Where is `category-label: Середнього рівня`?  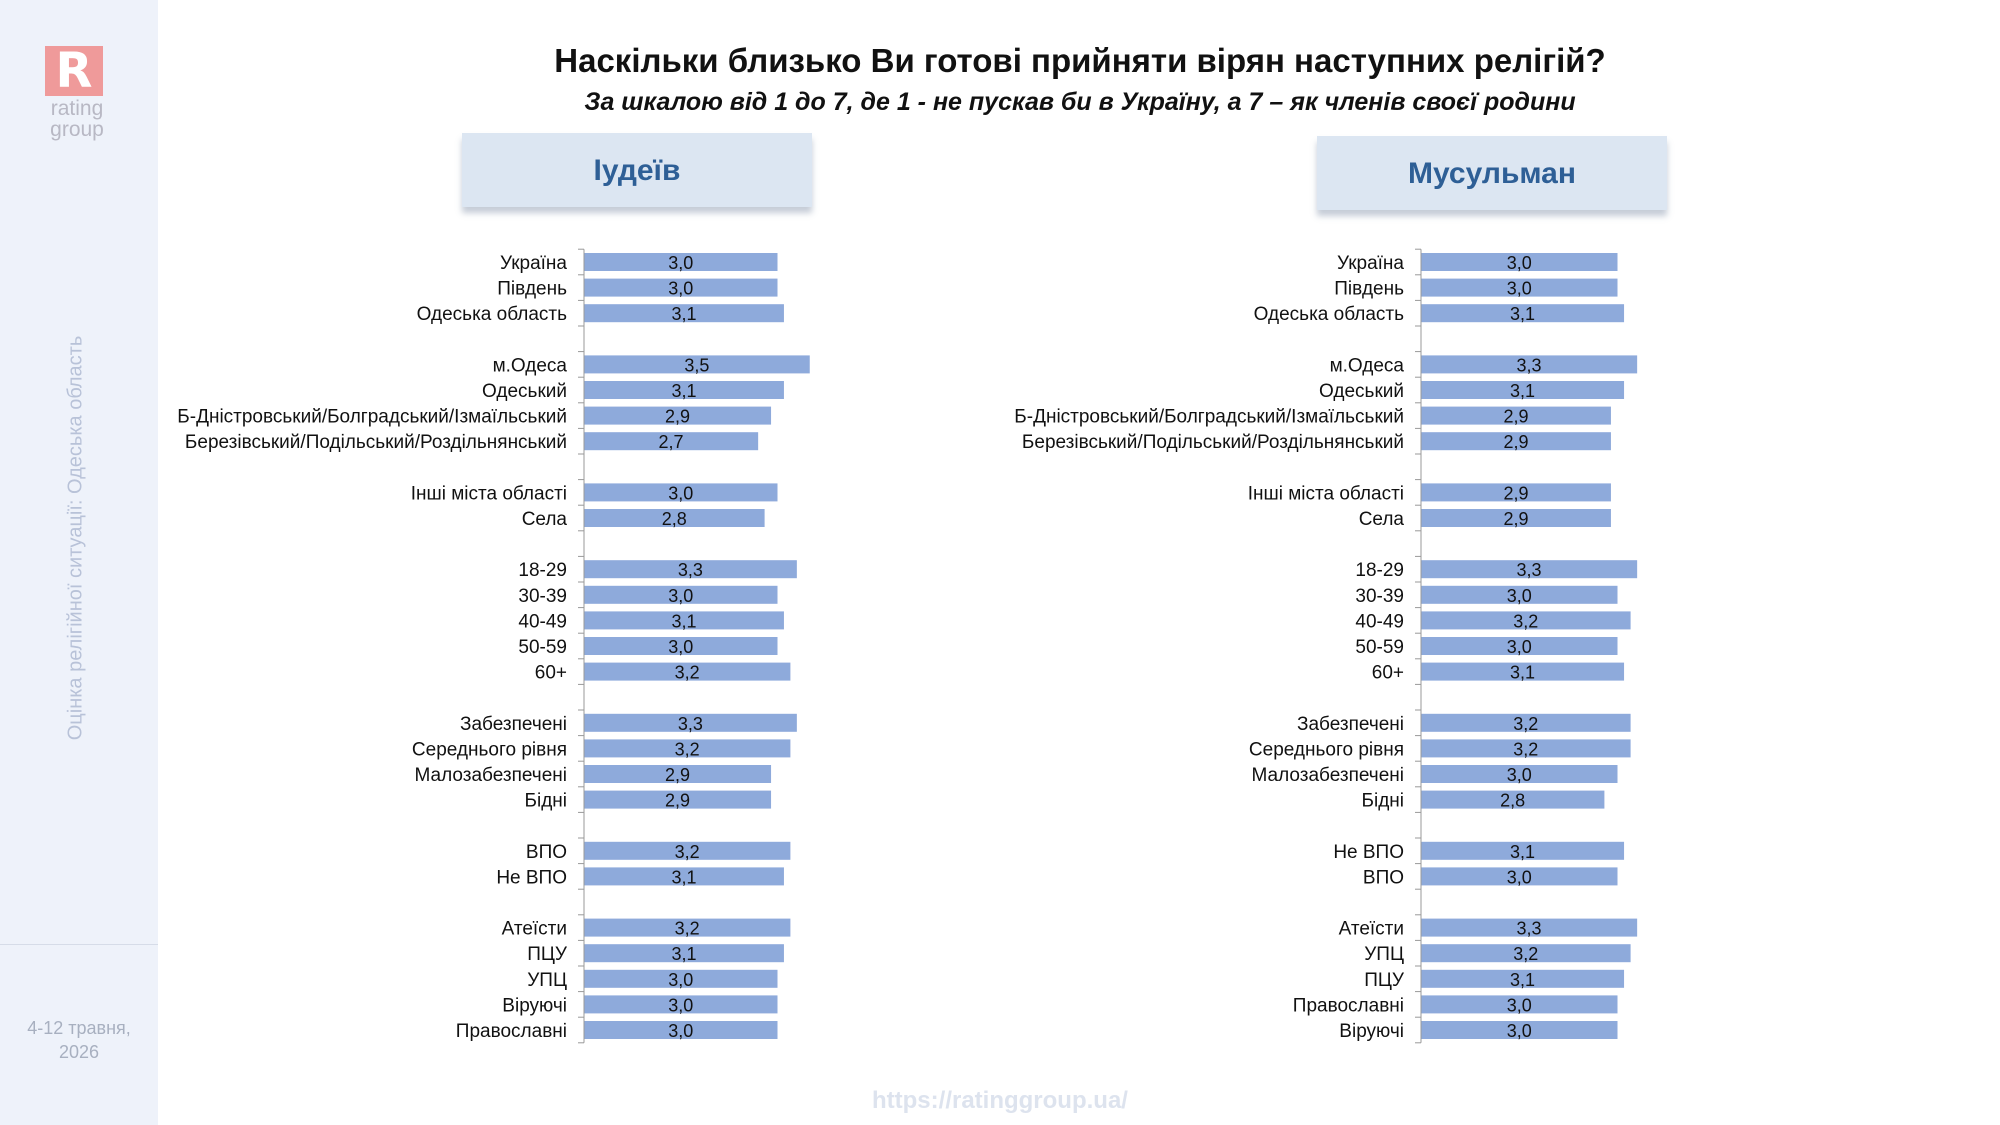
category-label: Середнього рівня is located at coordinates (1326, 749).